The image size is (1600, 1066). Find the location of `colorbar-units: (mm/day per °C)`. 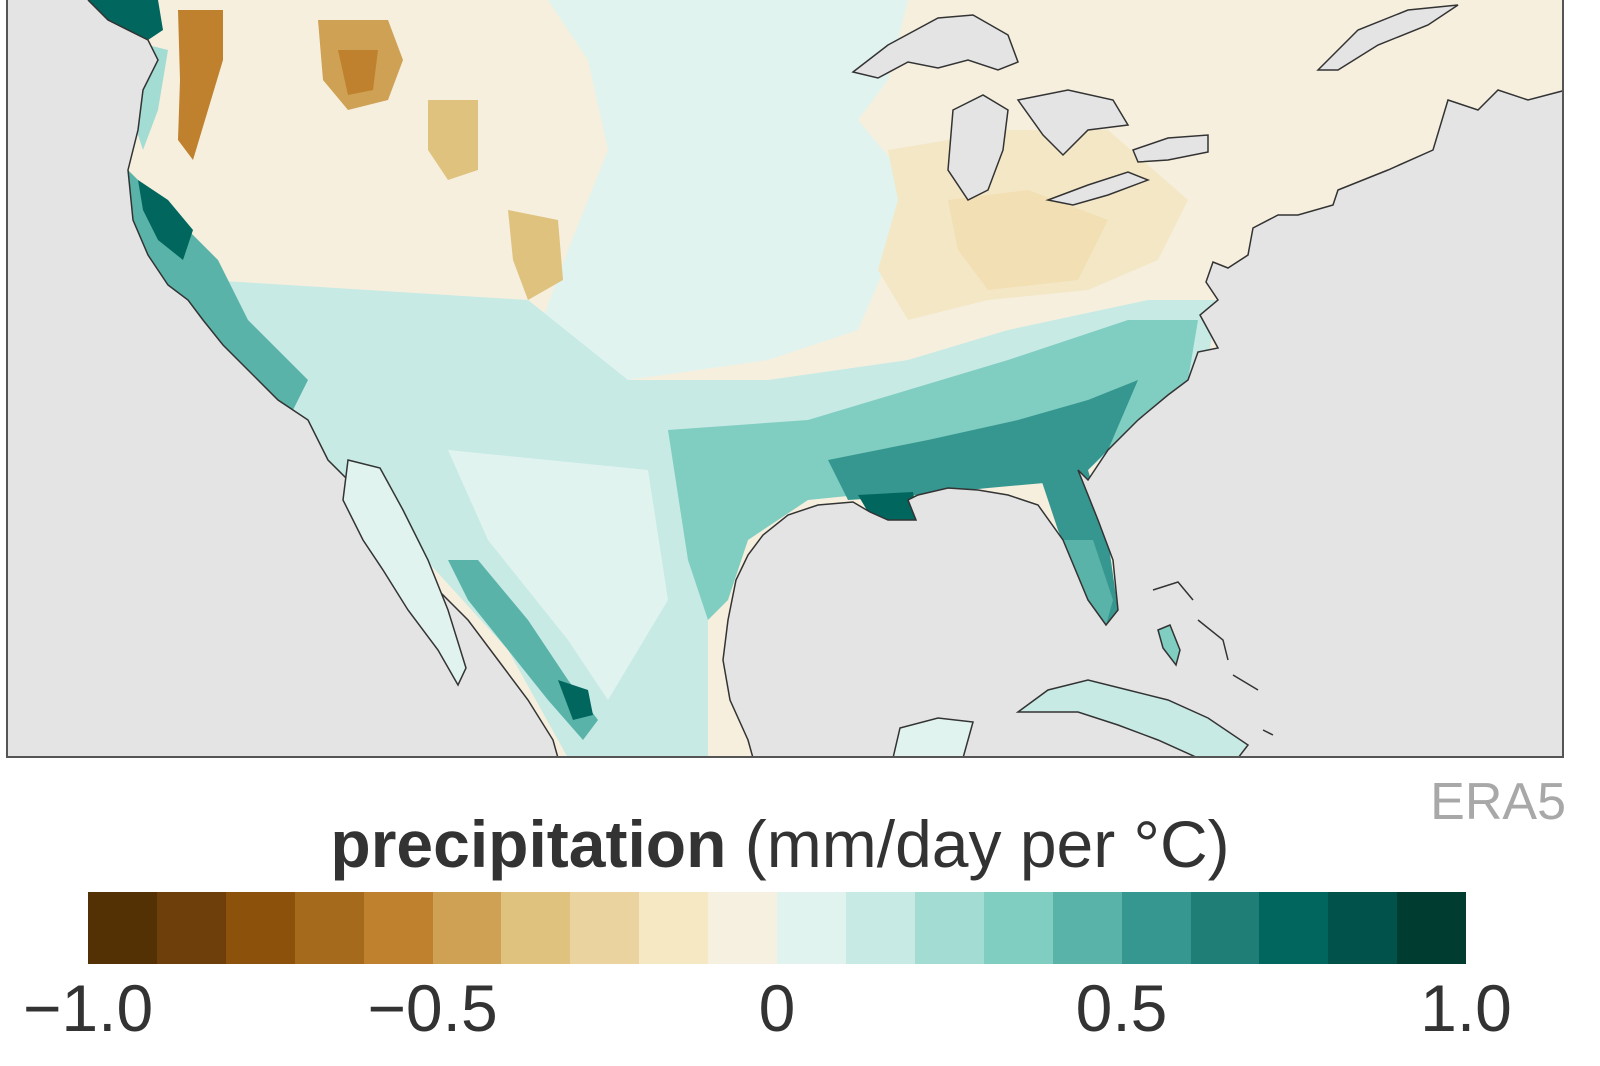

colorbar-units: (mm/day per °C) is located at coordinates (987, 844).